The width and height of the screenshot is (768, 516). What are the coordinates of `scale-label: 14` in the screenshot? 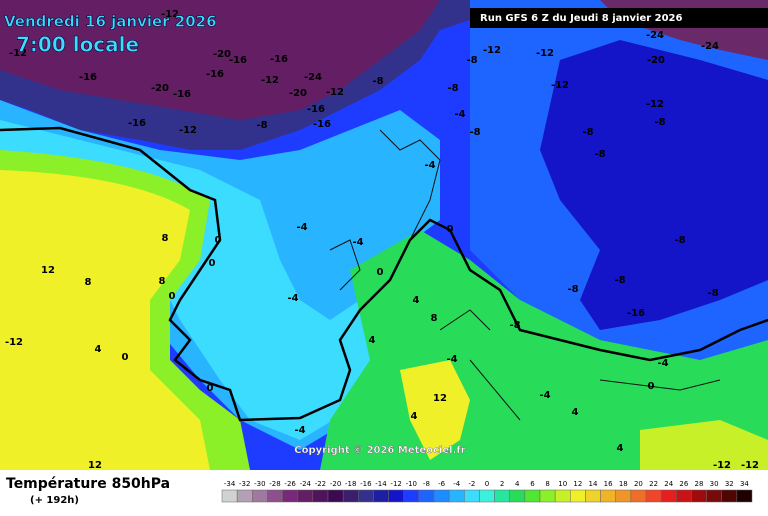 It's located at (593, 484).